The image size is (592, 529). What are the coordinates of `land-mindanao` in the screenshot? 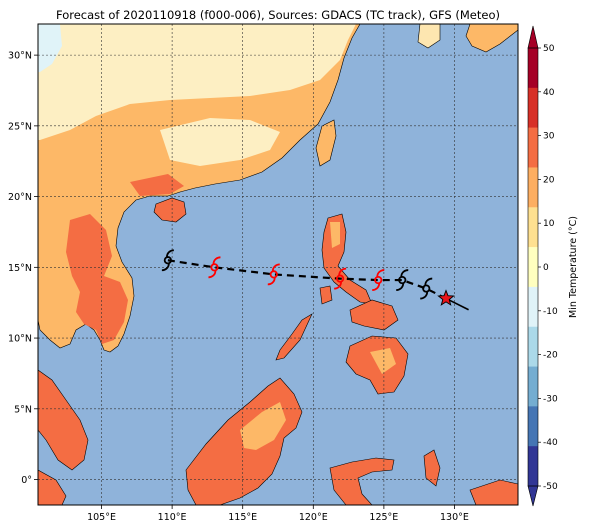 It's located at (377, 365).